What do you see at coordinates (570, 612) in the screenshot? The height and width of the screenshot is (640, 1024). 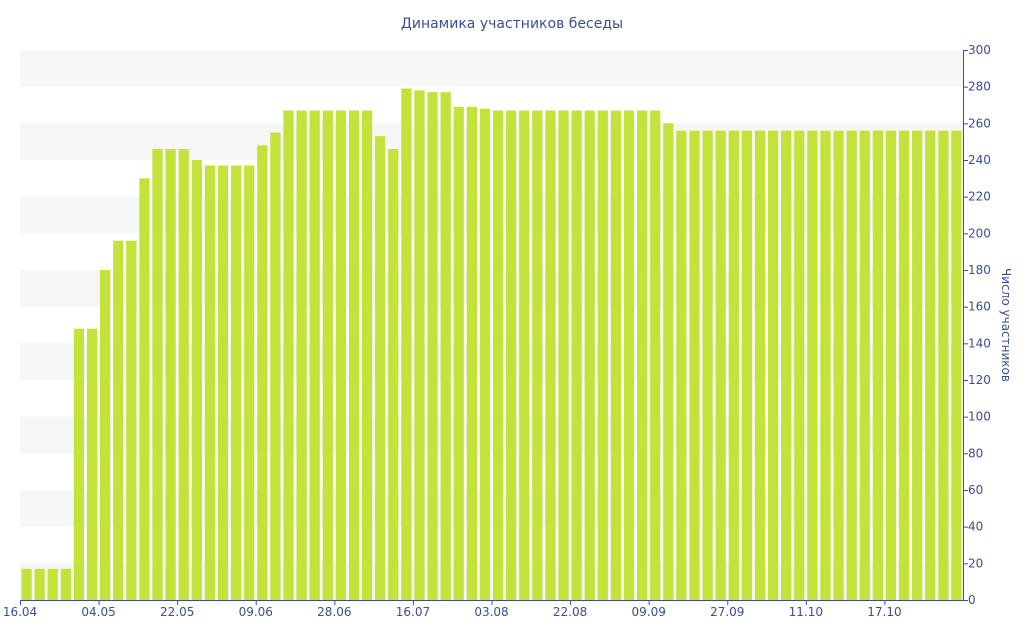 I see `x-tick-label: 22.08` at bounding box center [570, 612].